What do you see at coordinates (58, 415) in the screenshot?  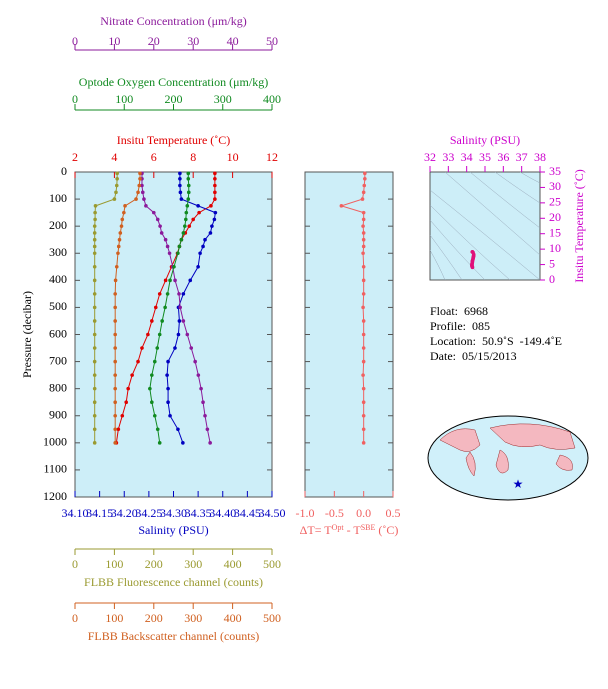 I see `y-tick-label: 900` at bounding box center [58, 415].